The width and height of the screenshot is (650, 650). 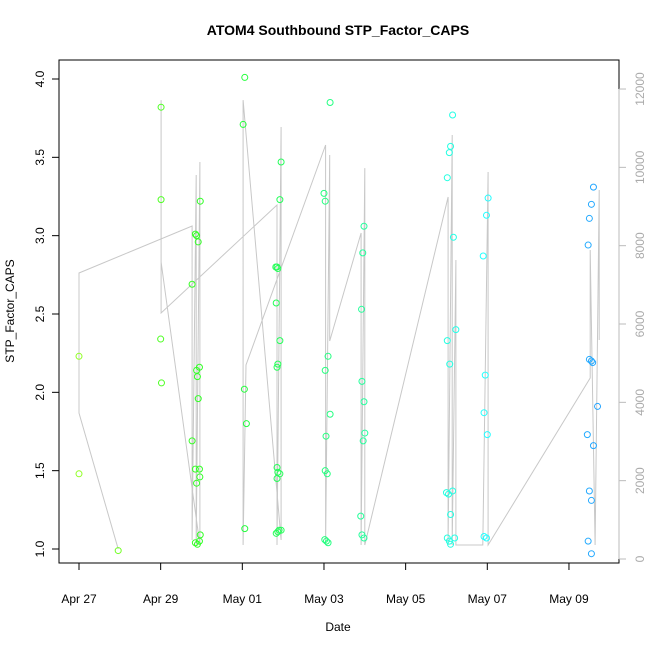 What do you see at coordinates (488, 599) in the screenshot?
I see `x-tick-label: May 07` at bounding box center [488, 599].